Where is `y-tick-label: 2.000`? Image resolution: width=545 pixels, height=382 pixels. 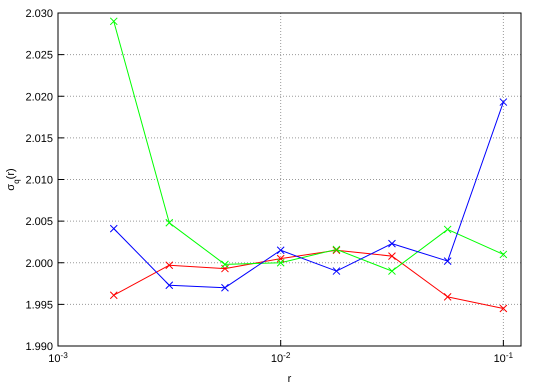 y-tick-label: 2.000 is located at coordinates (39, 264).